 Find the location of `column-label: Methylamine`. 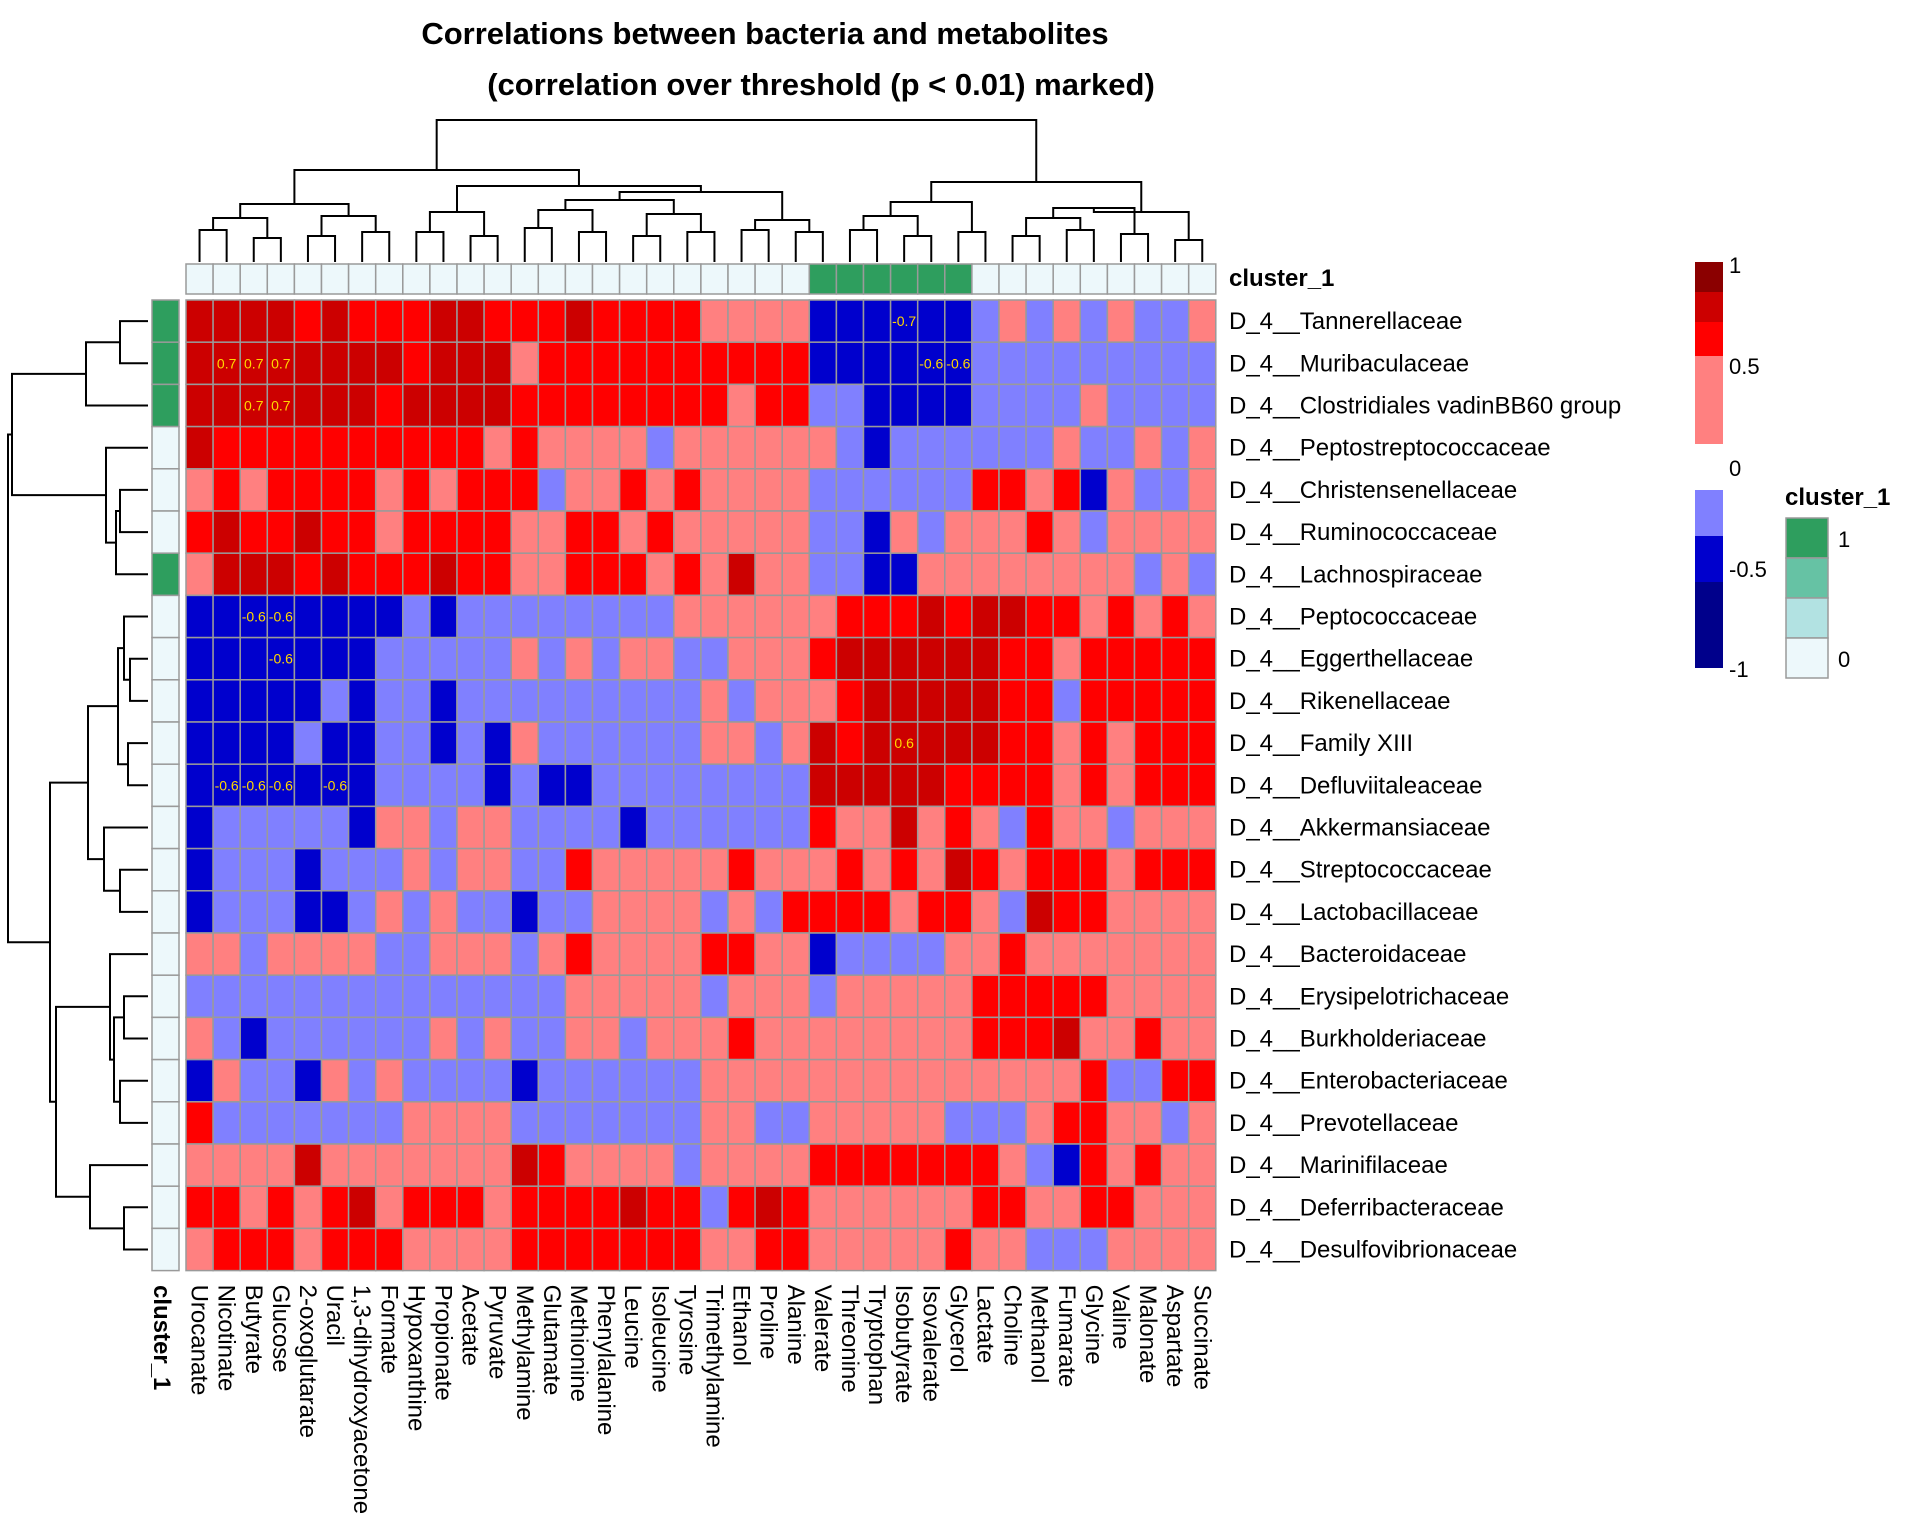

column-label: Methylamine is located at coordinates (524, 1353).